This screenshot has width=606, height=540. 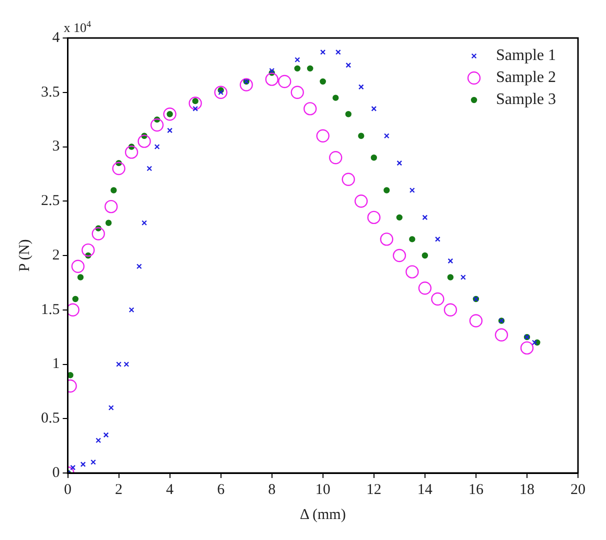 What do you see at coordinates (526, 55) in the screenshot?
I see `legend-label: Sample 1` at bounding box center [526, 55].